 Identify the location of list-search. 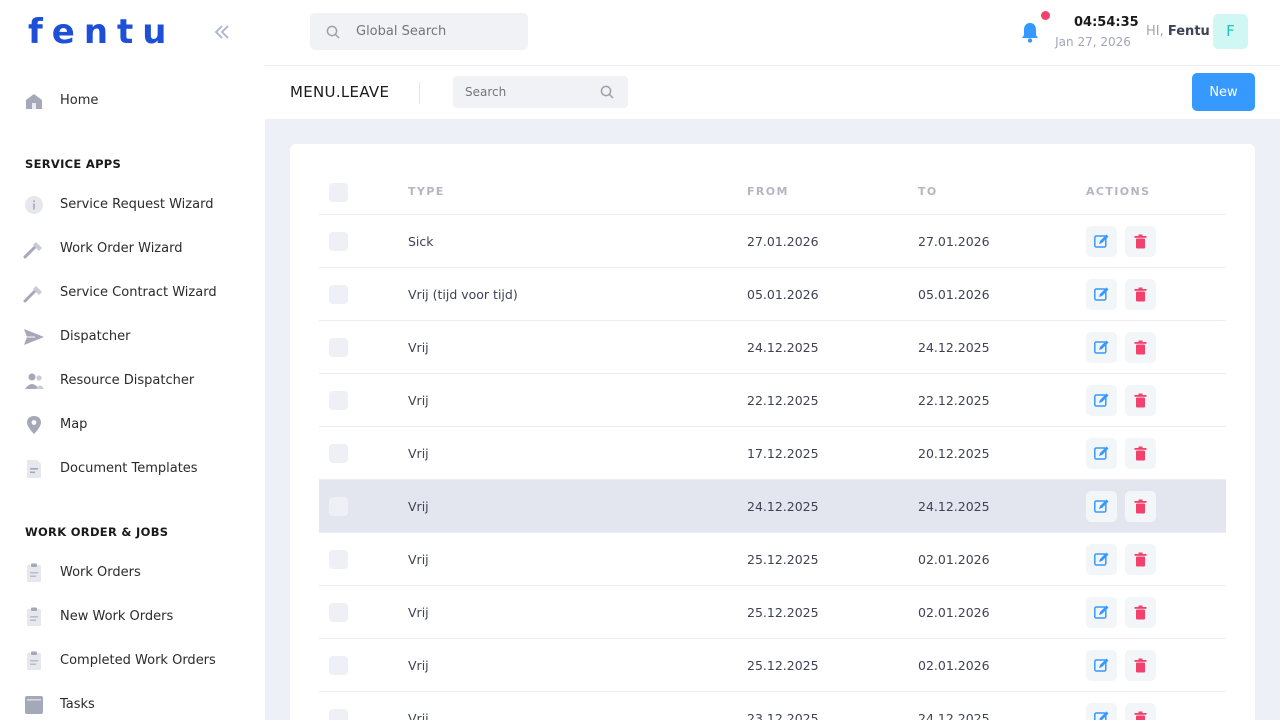
(540, 92).